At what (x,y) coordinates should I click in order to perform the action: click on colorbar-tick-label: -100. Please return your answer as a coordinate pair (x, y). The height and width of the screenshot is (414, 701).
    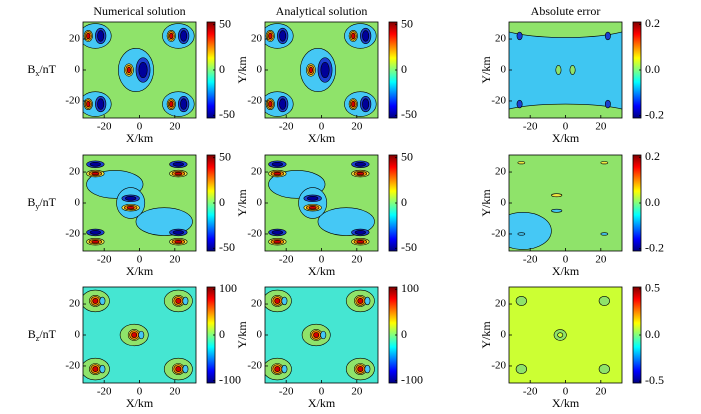
    Looking at the image, I should click on (412, 379).